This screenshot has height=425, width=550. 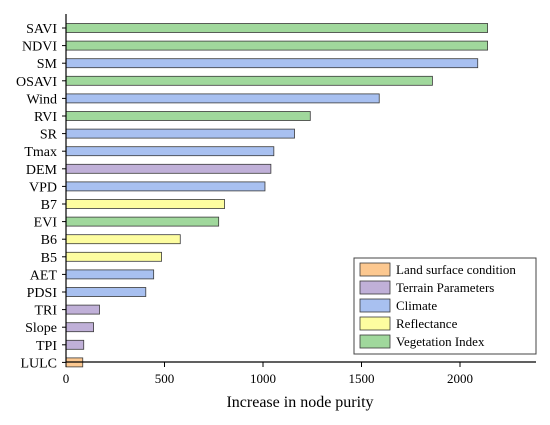 I want to click on x-tick-label: 1000, so click(x=263, y=378).